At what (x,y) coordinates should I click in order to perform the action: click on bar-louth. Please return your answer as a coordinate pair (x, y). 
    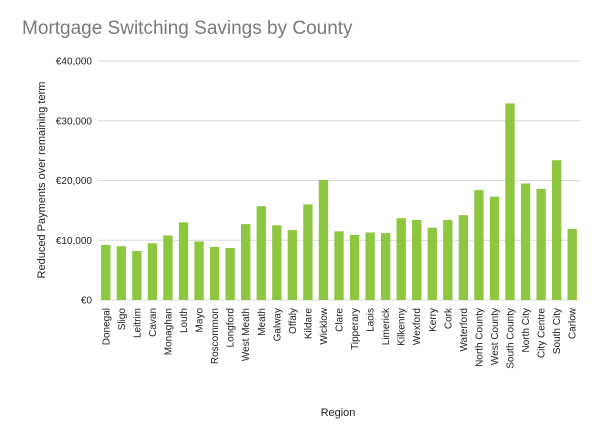
    Looking at the image, I should click on (183, 261).